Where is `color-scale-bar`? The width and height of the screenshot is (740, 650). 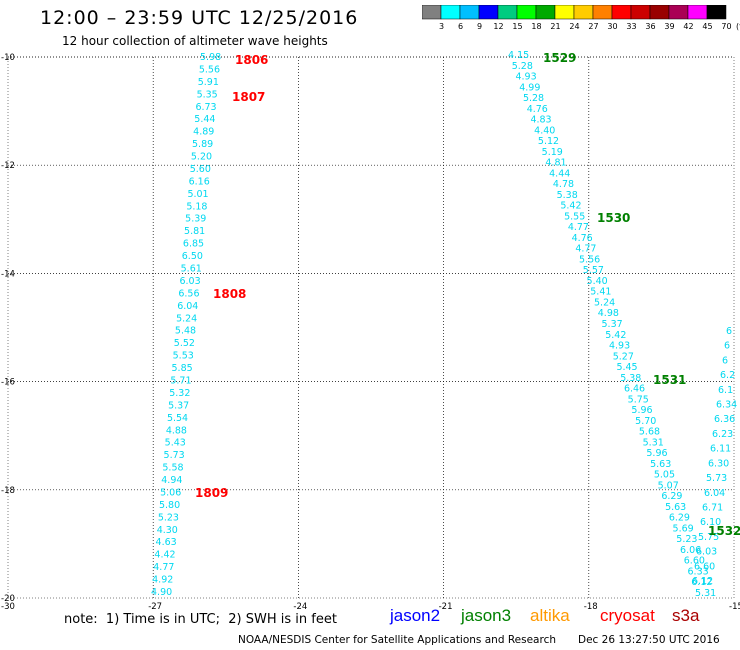 color-scale-bar is located at coordinates (574, 12).